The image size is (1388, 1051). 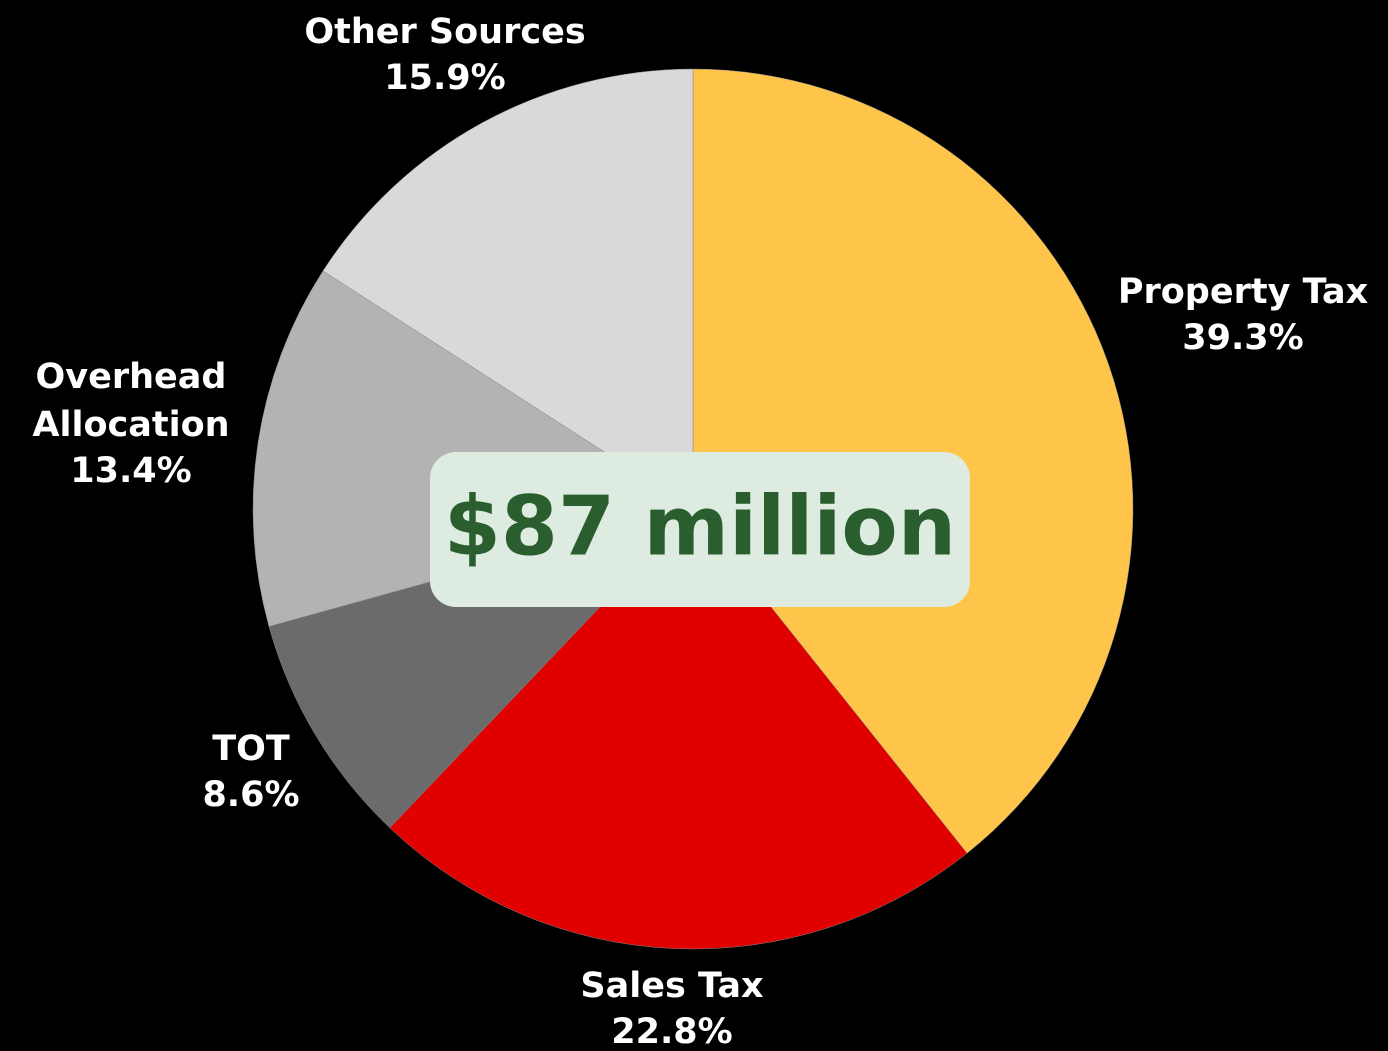 What do you see at coordinates (1242, 338) in the screenshot?
I see `slice-value-label: 39.3%` at bounding box center [1242, 338].